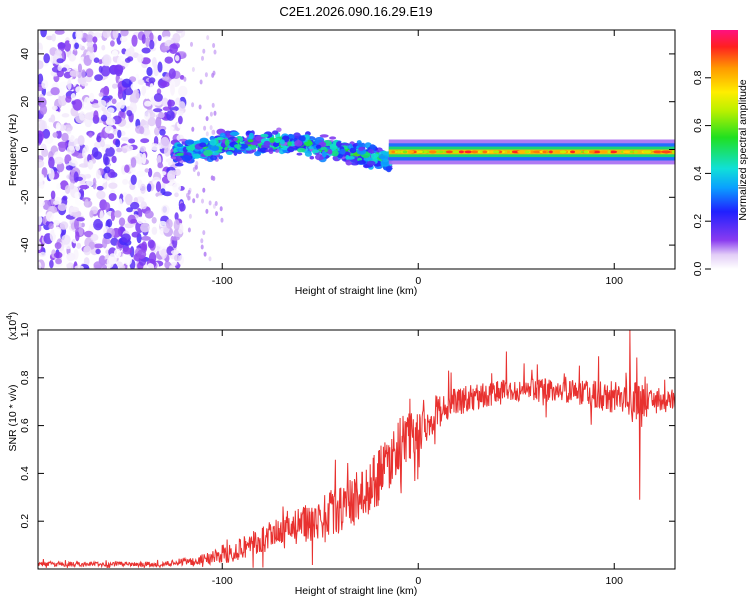 The image size is (750, 600). I want to click on colorbar-tick-label: 0.6, so click(698, 125).